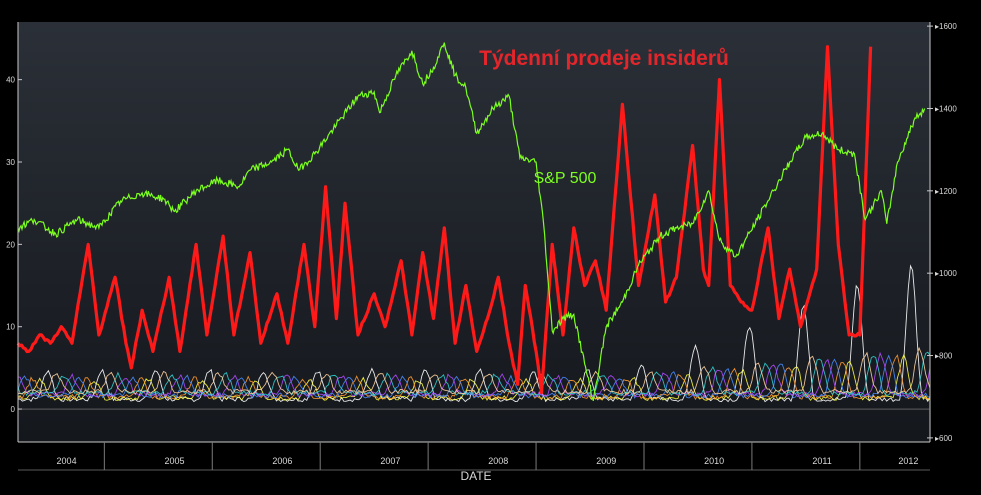 This screenshot has height=495, width=981. What do you see at coordinates (946, 273) in the screenshot?
I see `right-tick-label: ▸1000` at bounding box center [946, 273].